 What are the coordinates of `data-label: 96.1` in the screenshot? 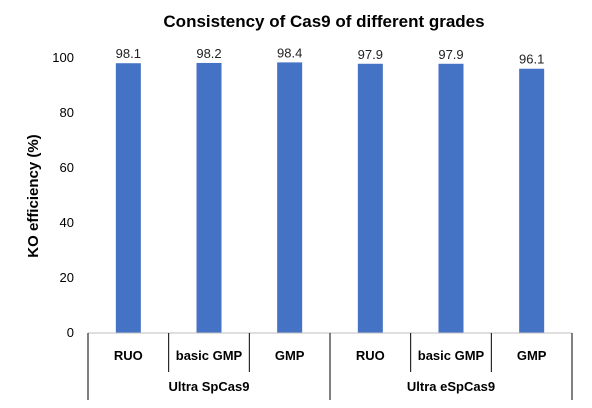 It's located at (531, 59).